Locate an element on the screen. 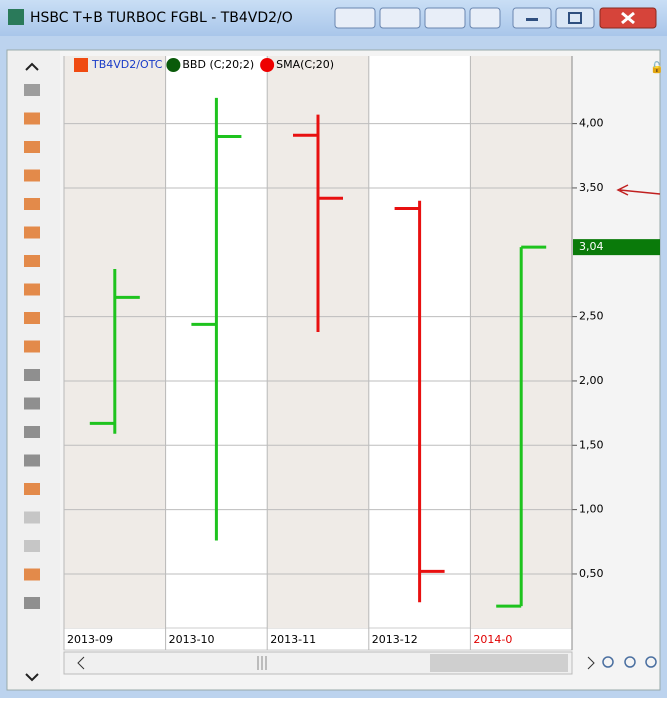 Image resolution: width=667 pixels, height=702 pixels. x-tick-label: 2013-09 is located at coordinates (90, 639).